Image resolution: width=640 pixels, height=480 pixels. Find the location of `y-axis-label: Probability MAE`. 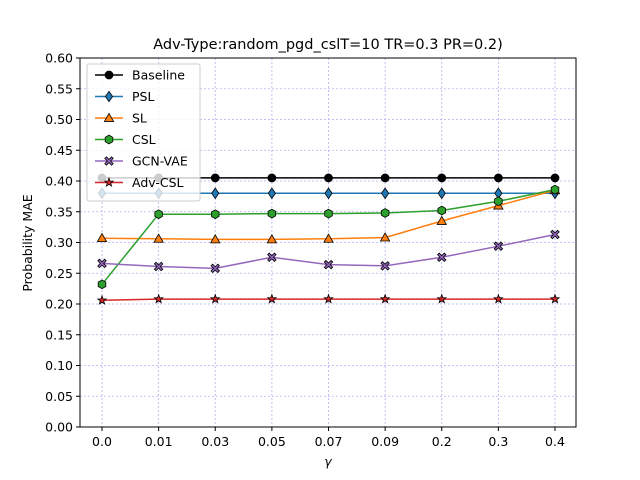

y-axis-label: Probability MAE is located at coordinates (27, 242).